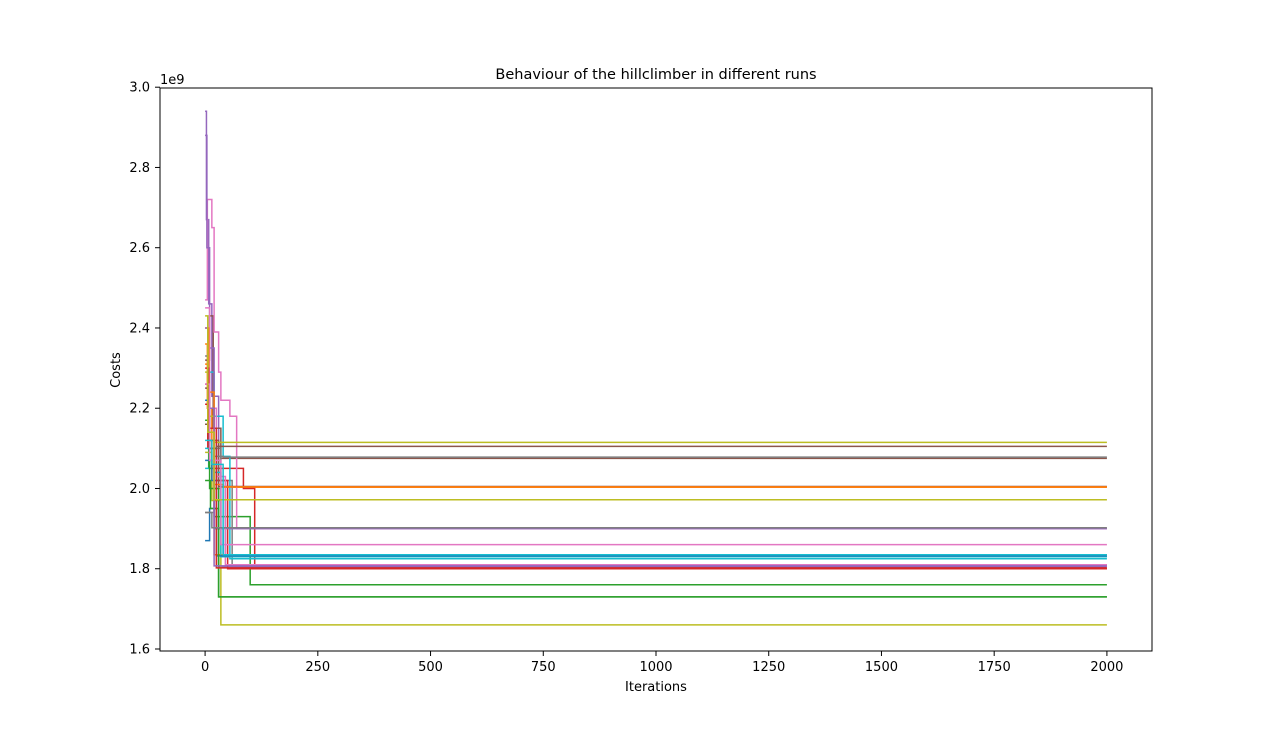  Describe the element at coordinates (317, 667) in the screenshot. I see `x-tick-label: 250` at that location.